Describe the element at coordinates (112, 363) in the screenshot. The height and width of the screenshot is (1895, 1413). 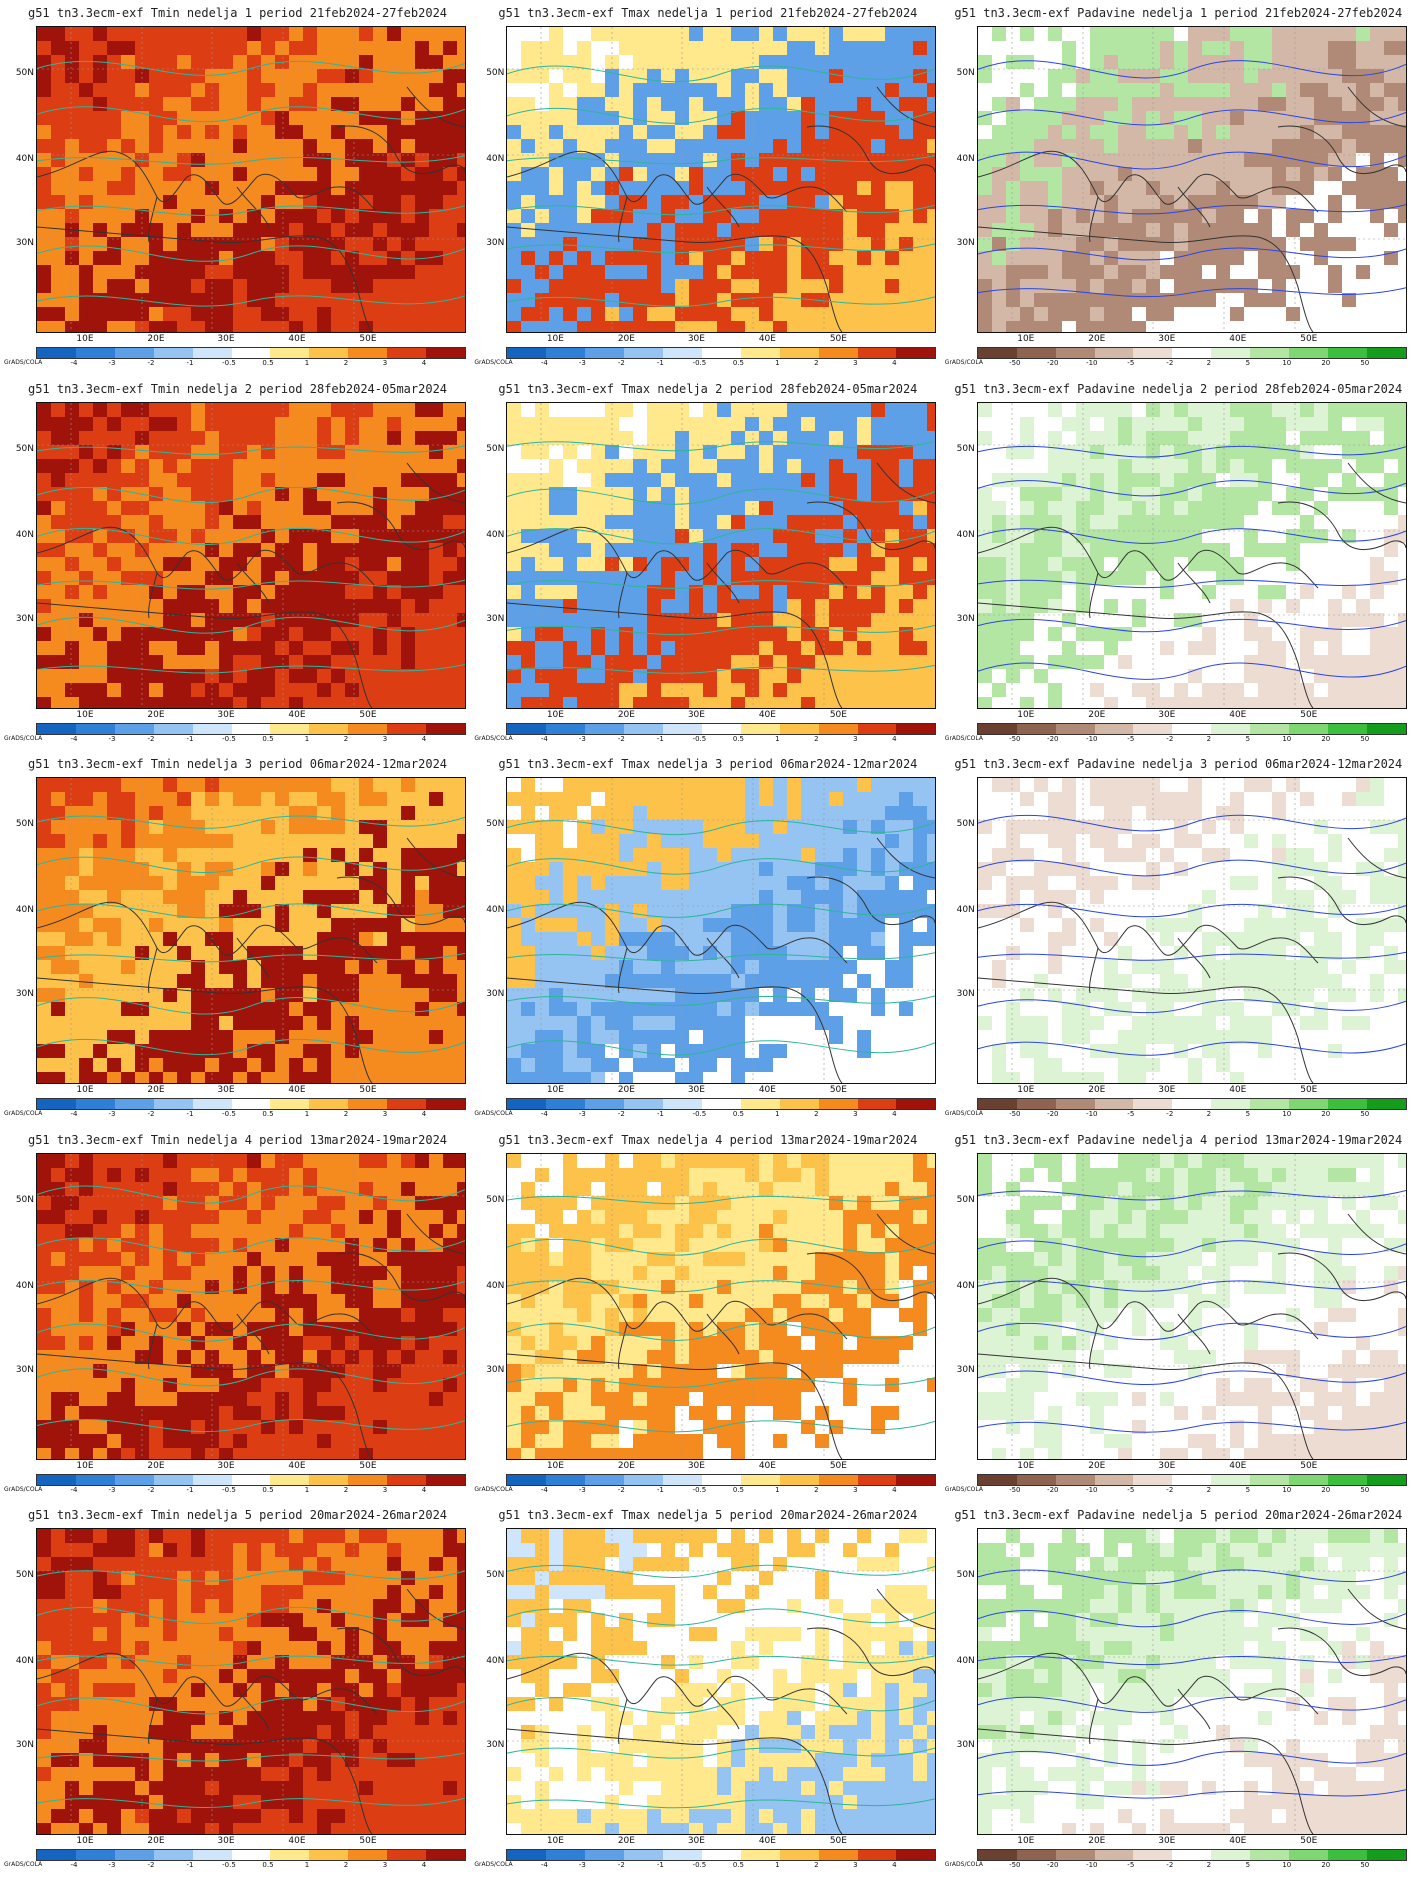
I see `colorbar-label: -3` at that location.